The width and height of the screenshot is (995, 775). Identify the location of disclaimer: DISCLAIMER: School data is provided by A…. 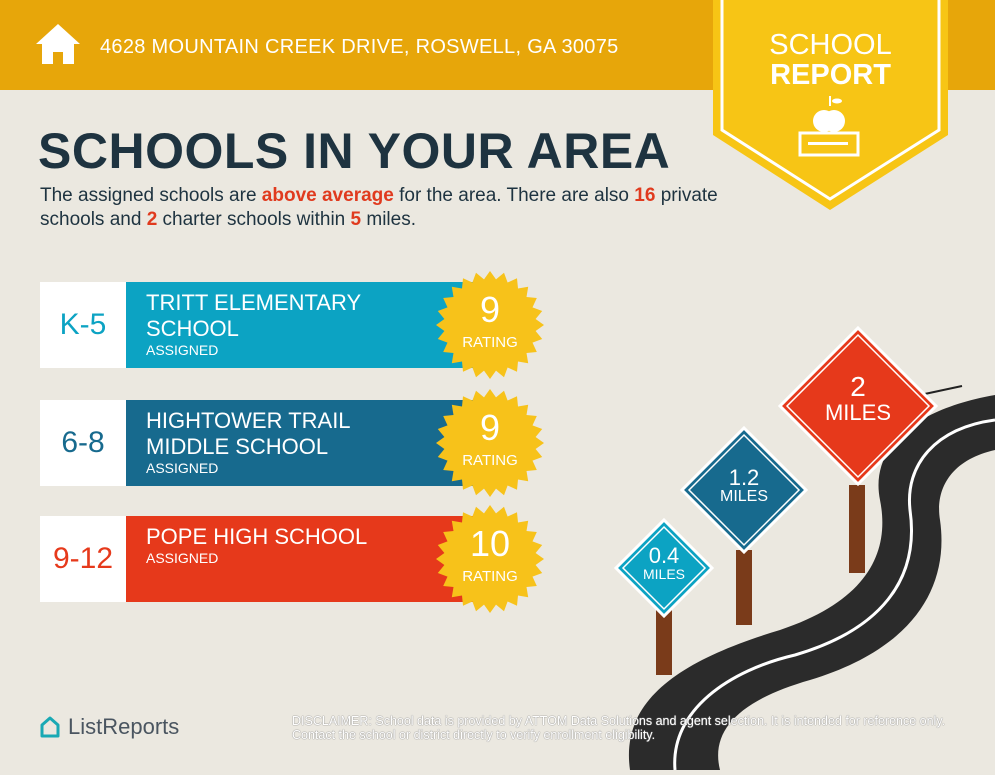
(619, 728).